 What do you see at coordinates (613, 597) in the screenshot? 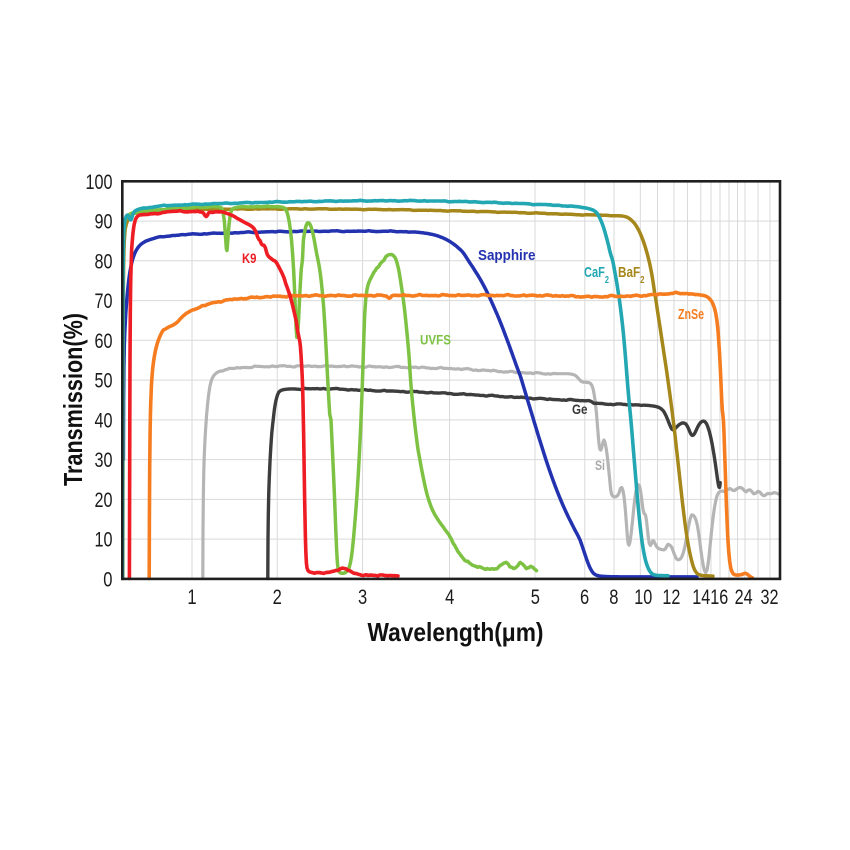
I see `svg-text: 8` at bounding box center [613, 597].